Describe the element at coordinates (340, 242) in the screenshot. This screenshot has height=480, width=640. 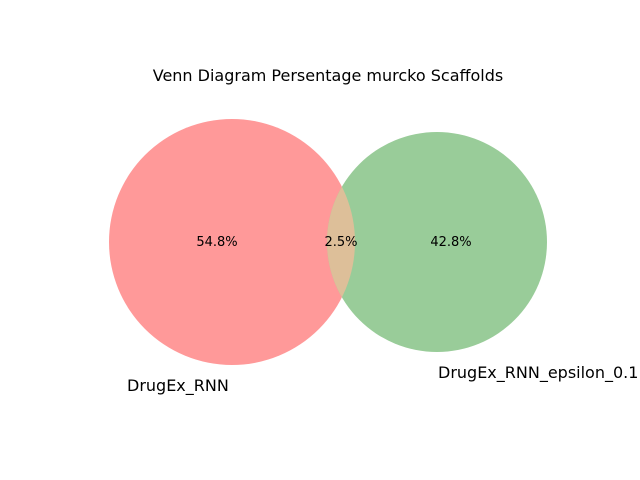
I see `region-intersection-label: 2.5%` at that location.